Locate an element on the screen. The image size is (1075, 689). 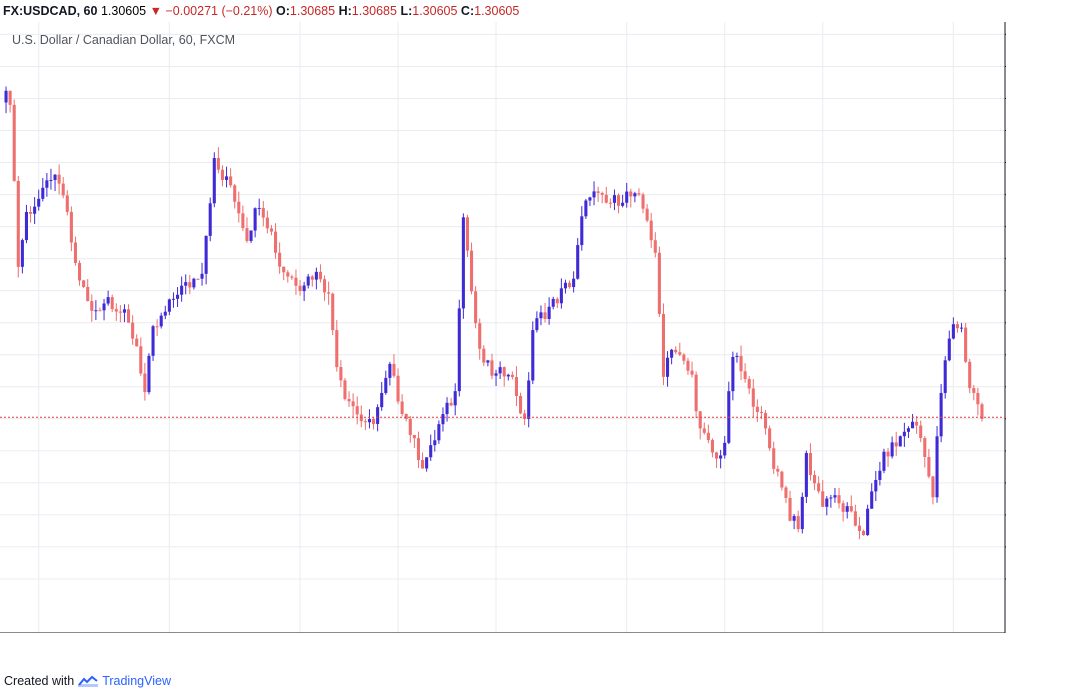
high-label: H: is located at coordinates (345, 11).